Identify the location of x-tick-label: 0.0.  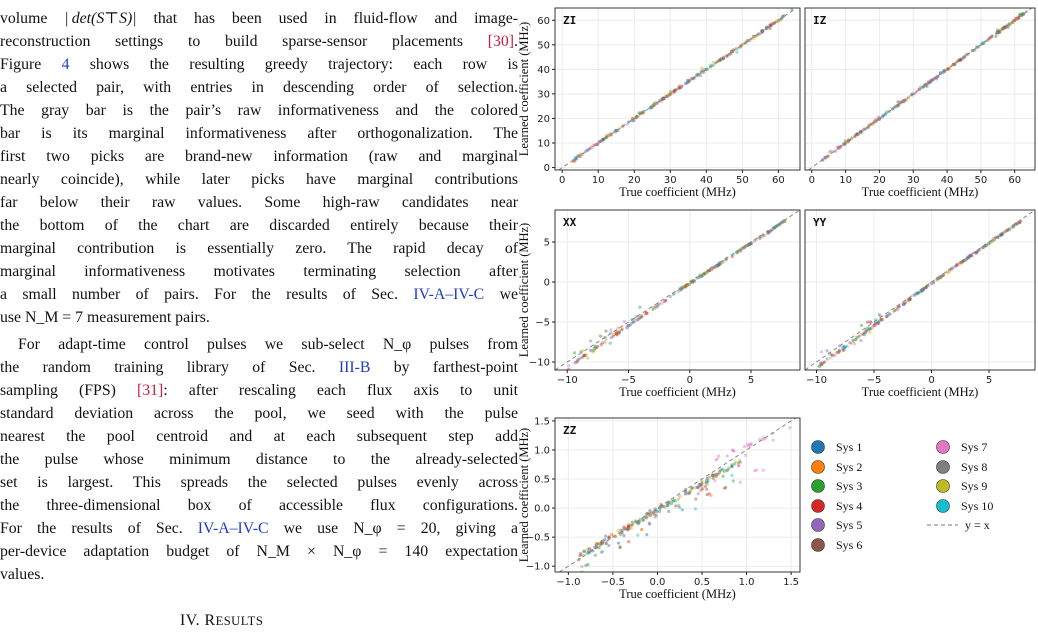
(658, 582).